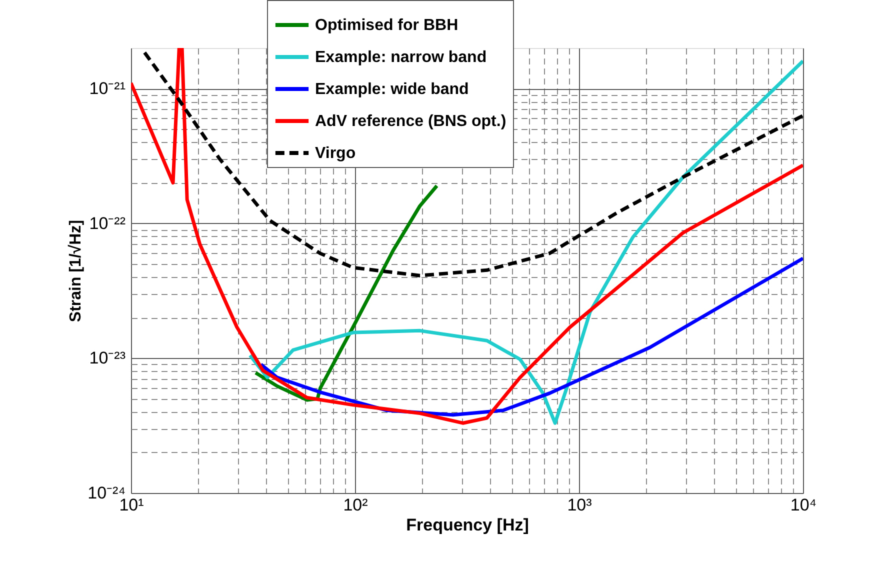 The width and height of the screenshot is (879, 567). Describe the element at coordinates (467, 525) in the screenshot. I see `x-axis-title: Frequency [Hz]` at that location.